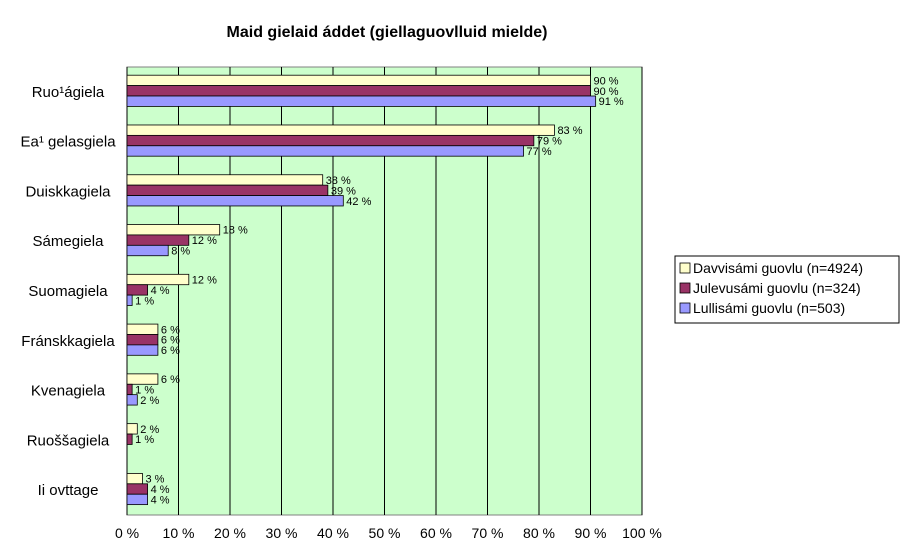  Describe the element at coordinates (642, 533) in the screenshot. I see `x-tick-label: 100 %` at that location.